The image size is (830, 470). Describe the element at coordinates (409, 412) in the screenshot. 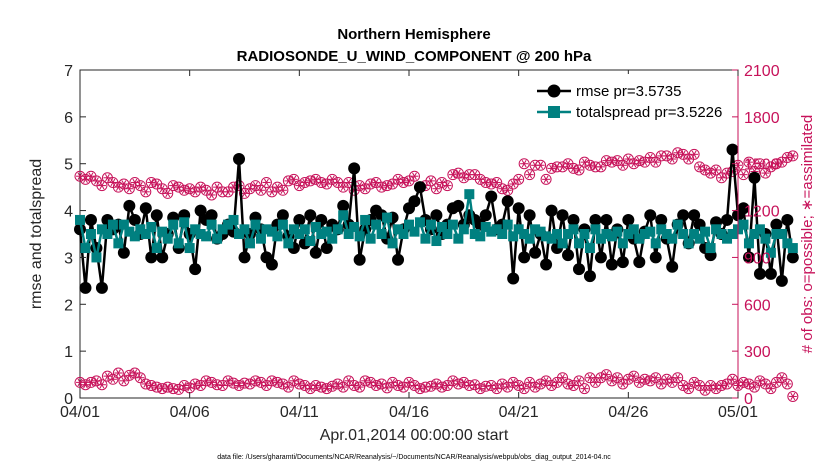

I see `x-tick-label: 04/16` at that location.